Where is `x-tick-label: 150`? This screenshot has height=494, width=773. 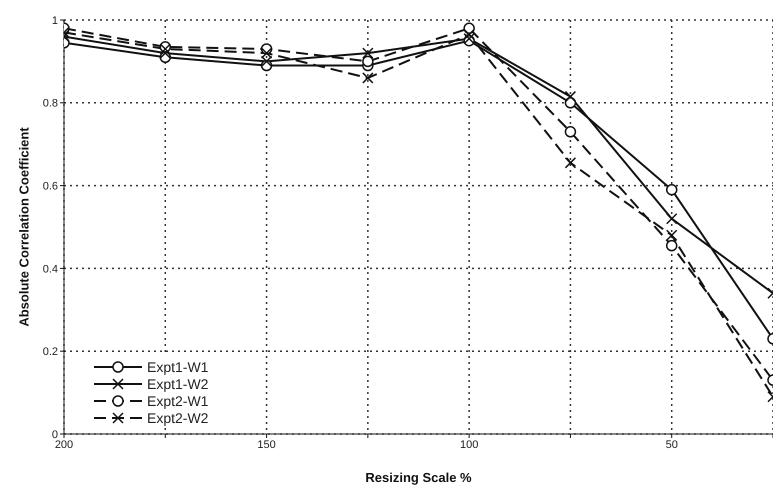 x-tick-label: 150 is located at coordinates (266, 444).